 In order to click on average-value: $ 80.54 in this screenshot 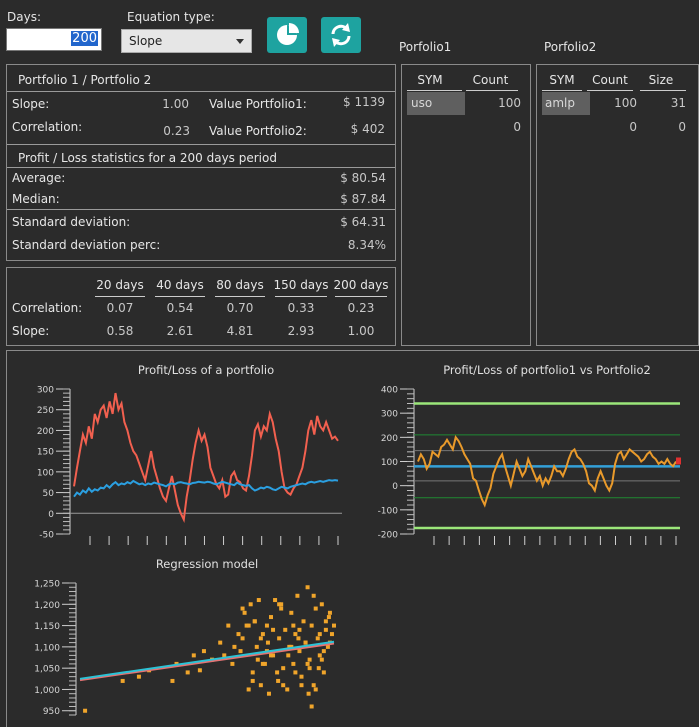, I will do `click(363, 178)`.